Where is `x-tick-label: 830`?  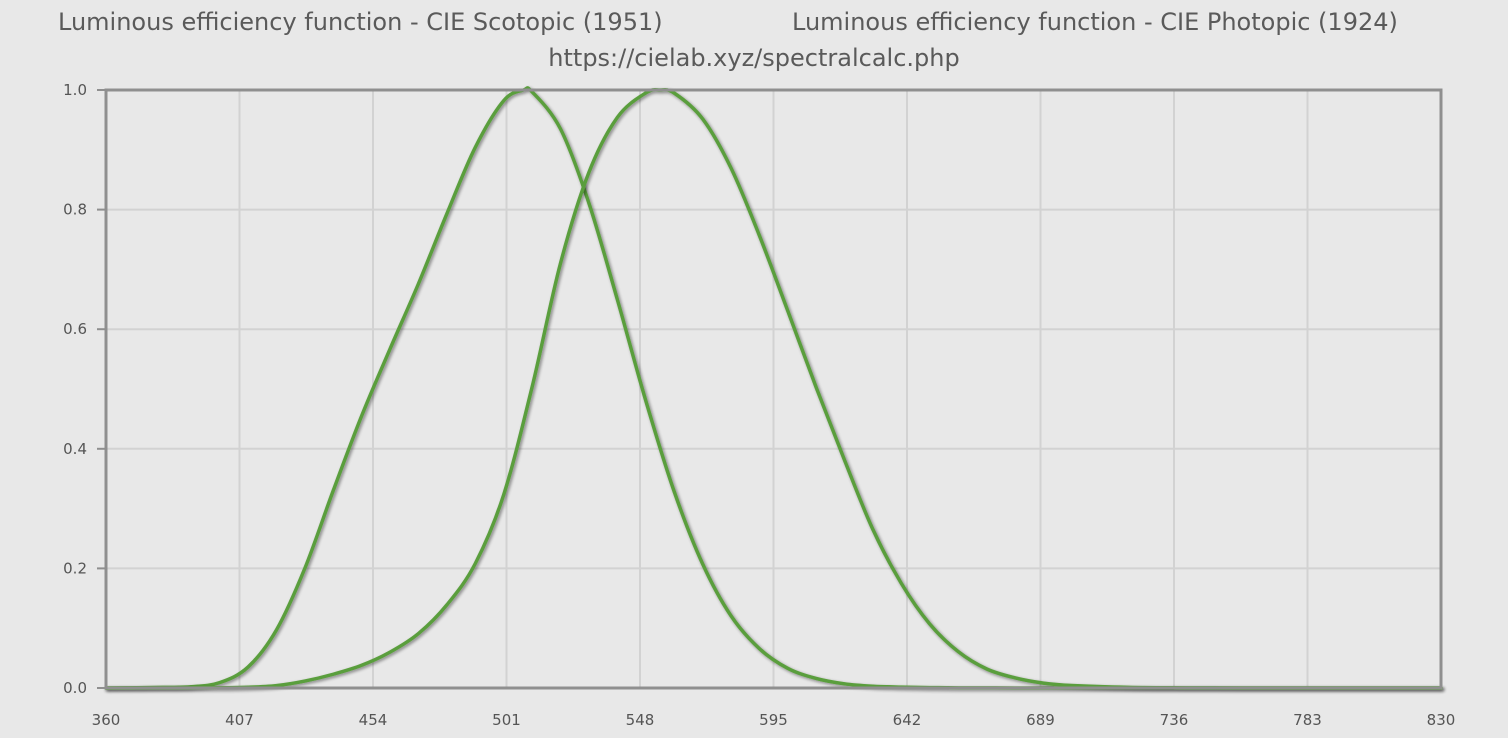 x-tick-label: 830 is located at coordinates (1441, 720).